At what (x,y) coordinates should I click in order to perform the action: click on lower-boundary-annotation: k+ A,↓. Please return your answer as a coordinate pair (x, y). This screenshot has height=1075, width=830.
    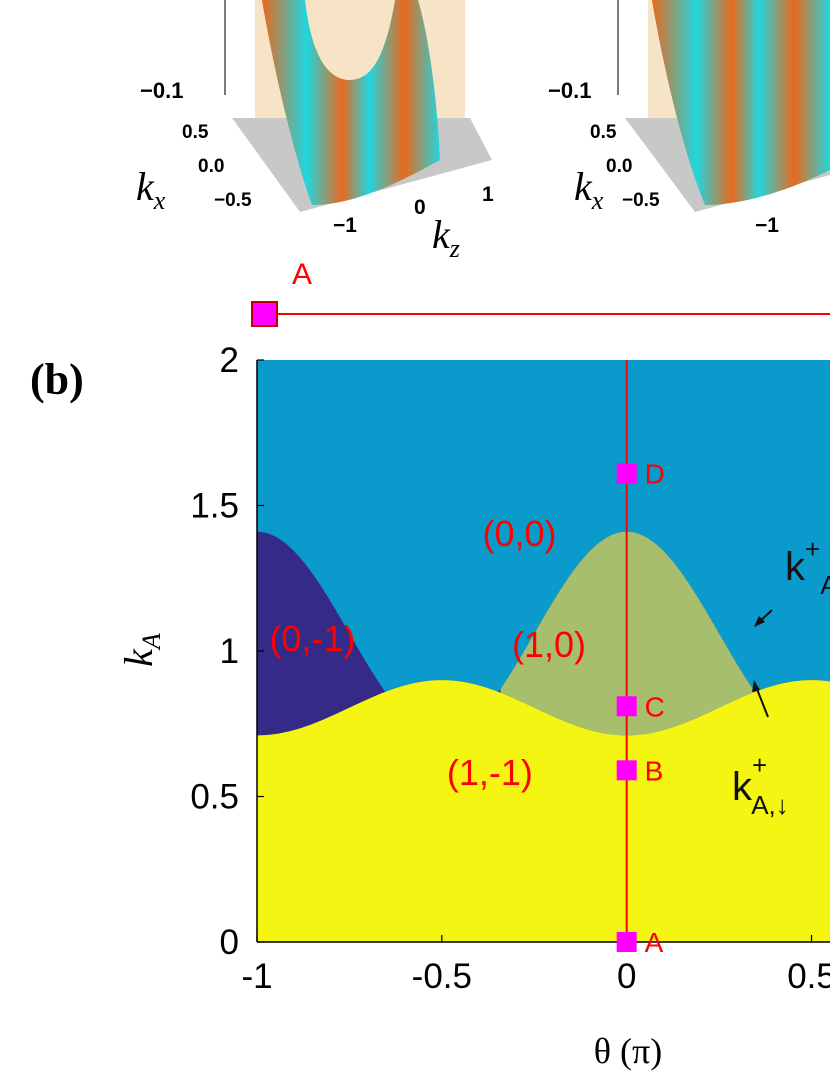
    Looking at the image, I should click on (760, 750).